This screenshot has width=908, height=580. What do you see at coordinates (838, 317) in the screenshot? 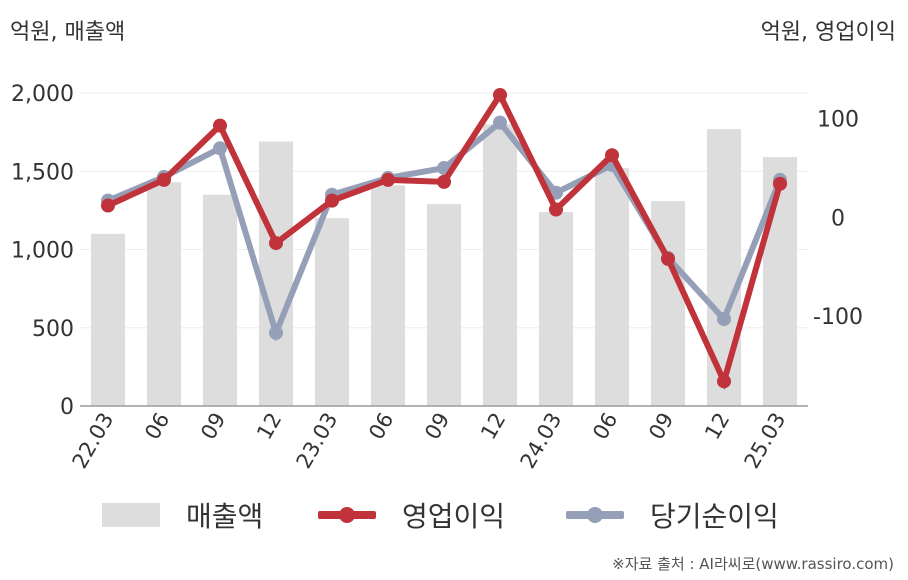
I see `y-right-tick-label: -100` at bounding box center [838, 317].